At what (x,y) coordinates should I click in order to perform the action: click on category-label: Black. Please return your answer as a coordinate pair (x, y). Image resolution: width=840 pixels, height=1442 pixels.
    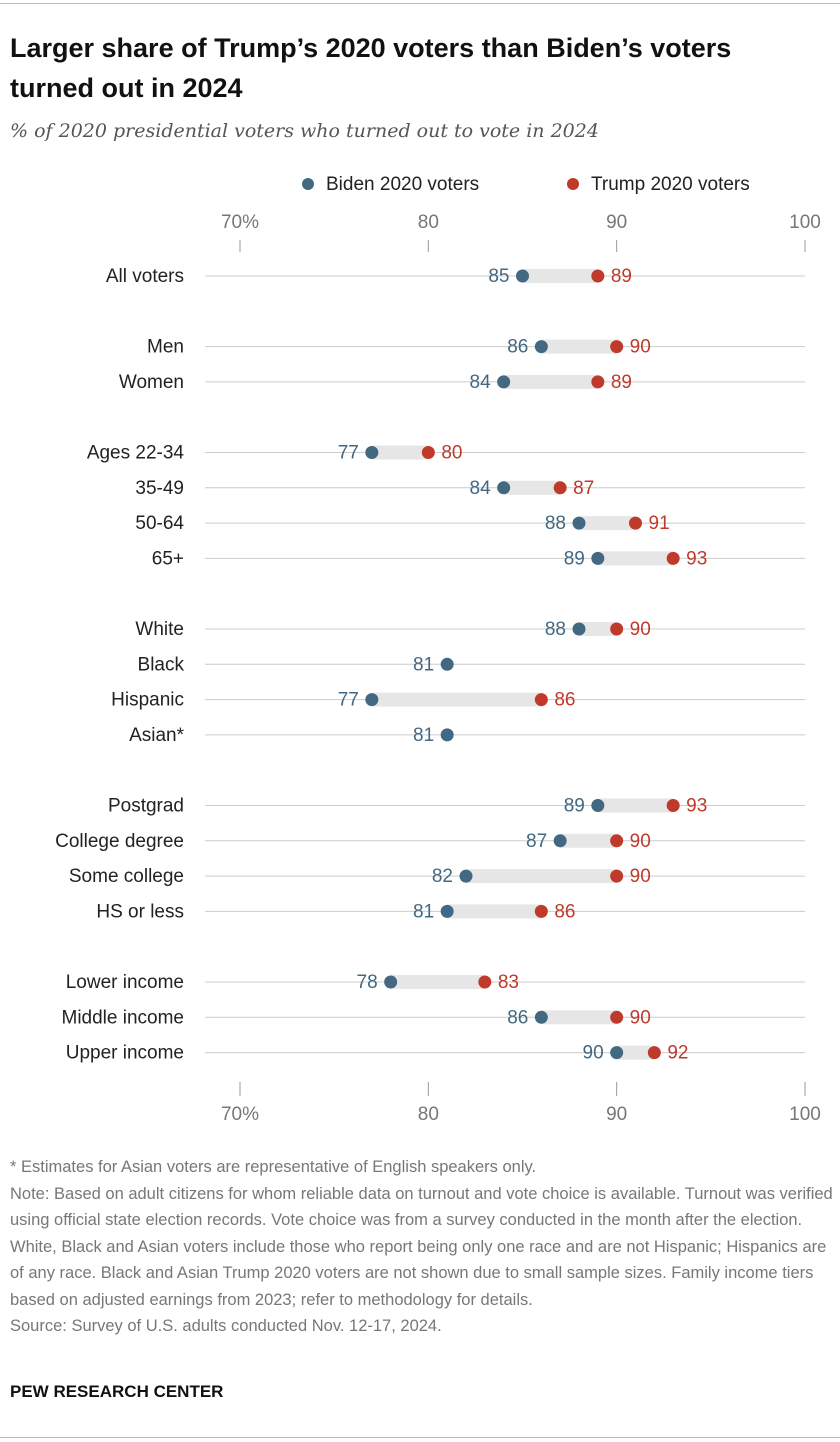
    Looking at the image, I should click on (161, 664).